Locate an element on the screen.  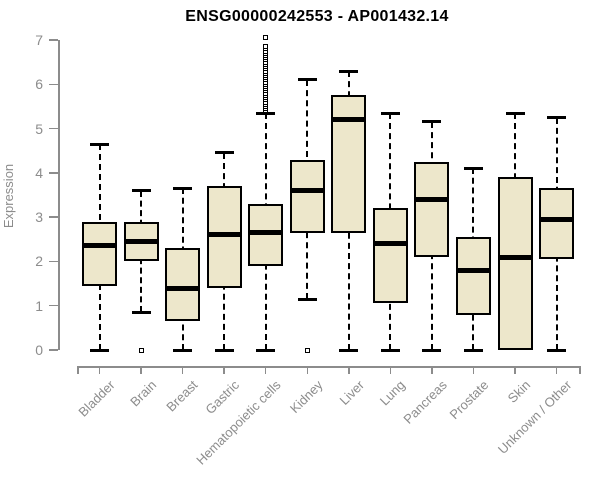
y-tick-label: 6 is located at coordinates (39, 84).